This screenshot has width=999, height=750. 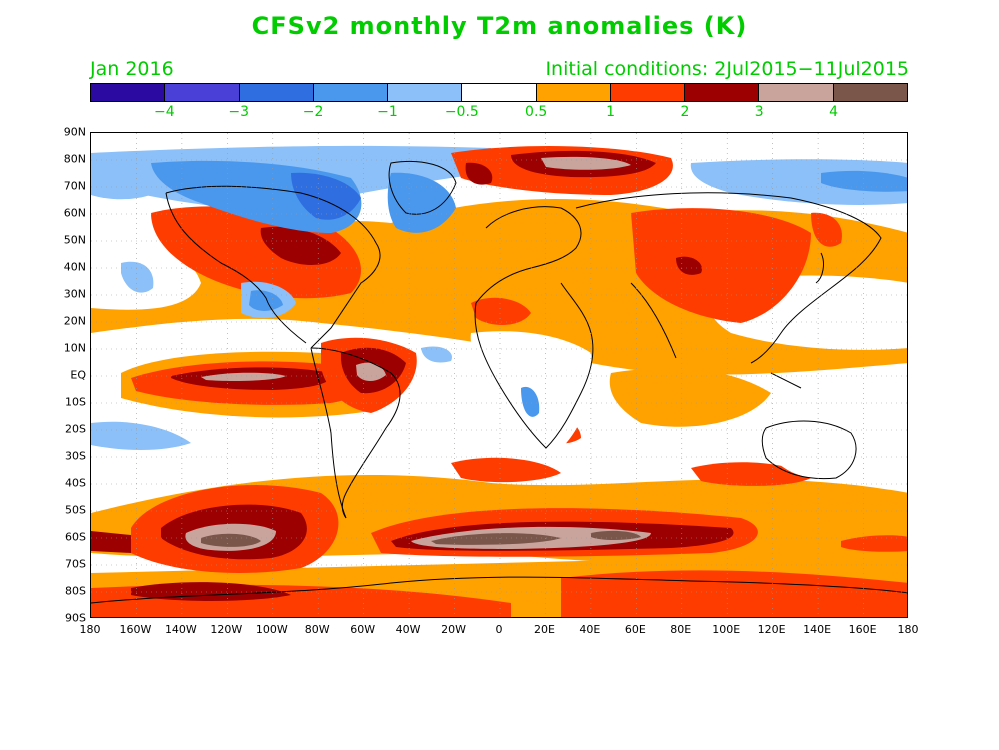 What do you see at coordinates (75, 483) in the screenshot?
I see `latitude-label: 40S` at bounding box center [75, 483].